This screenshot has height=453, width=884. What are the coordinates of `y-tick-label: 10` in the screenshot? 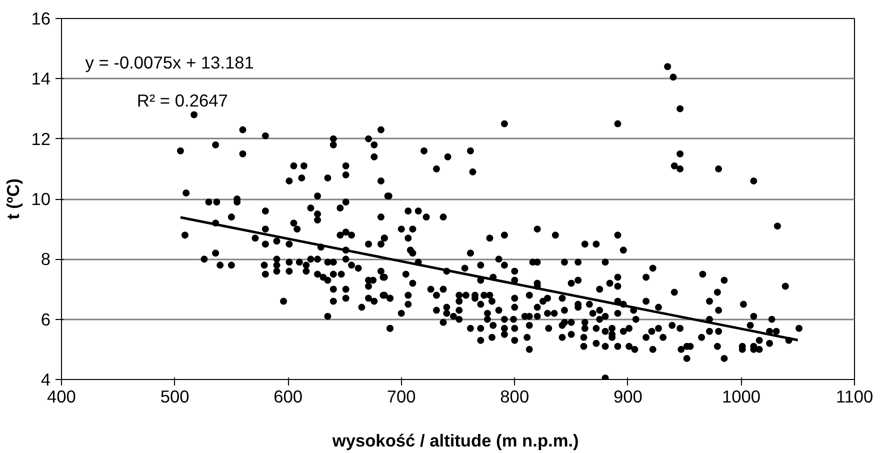 It's located at (41, 199).